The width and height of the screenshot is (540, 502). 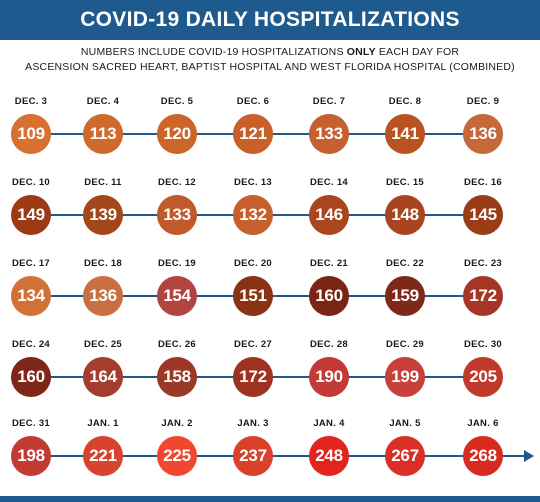 What do you see at coordinates (176, 263) in the screenshot?
I see `day-date: DEC. 19` at bounding box center [176, 263].